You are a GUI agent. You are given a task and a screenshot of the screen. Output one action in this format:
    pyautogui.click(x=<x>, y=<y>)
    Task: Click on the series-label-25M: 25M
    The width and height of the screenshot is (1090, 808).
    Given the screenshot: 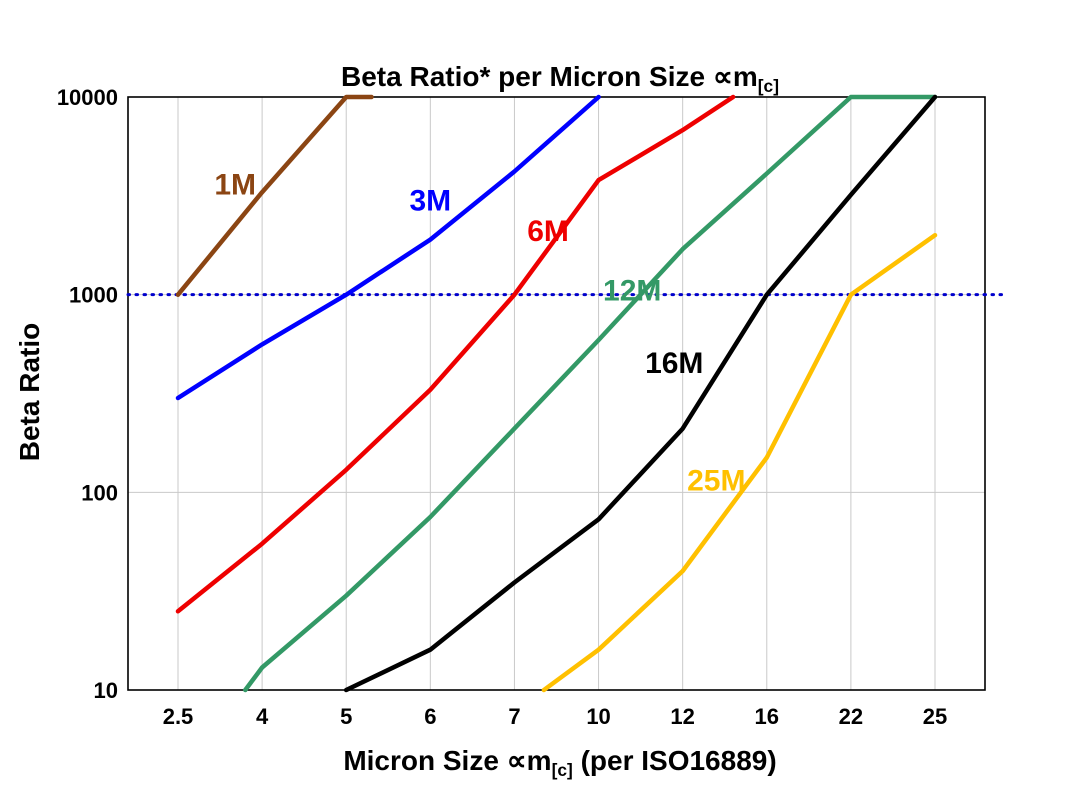 What is the action you would take?
    pyautogui.click(x=716, y=480)
    